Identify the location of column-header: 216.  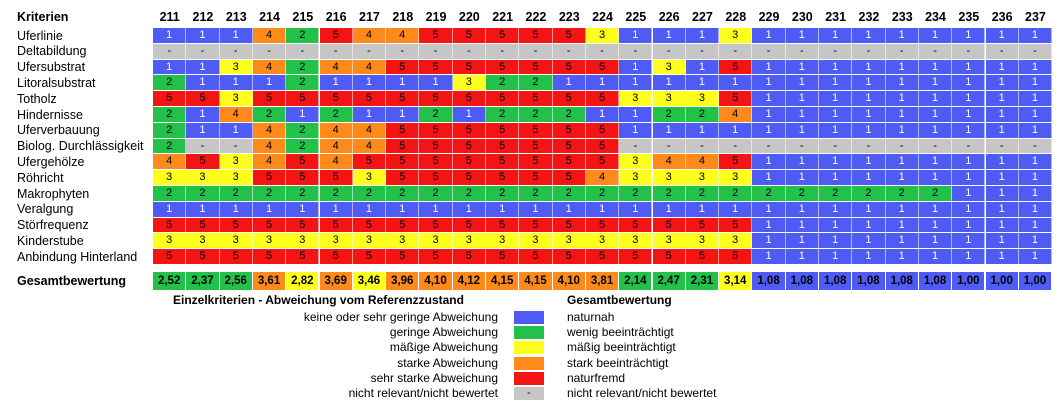
(336, 17).